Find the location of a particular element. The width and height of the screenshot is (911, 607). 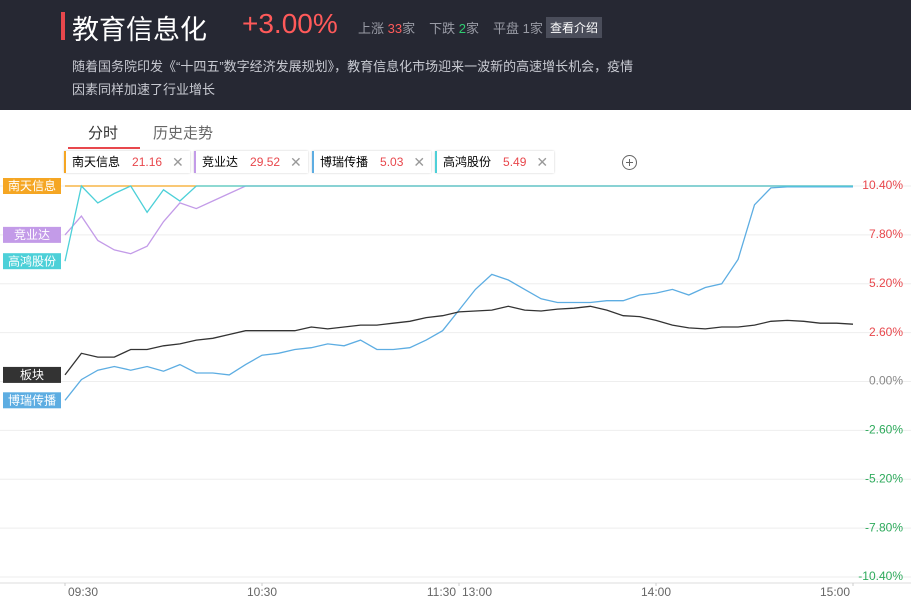

add-button is located at coordinates (629, 162).